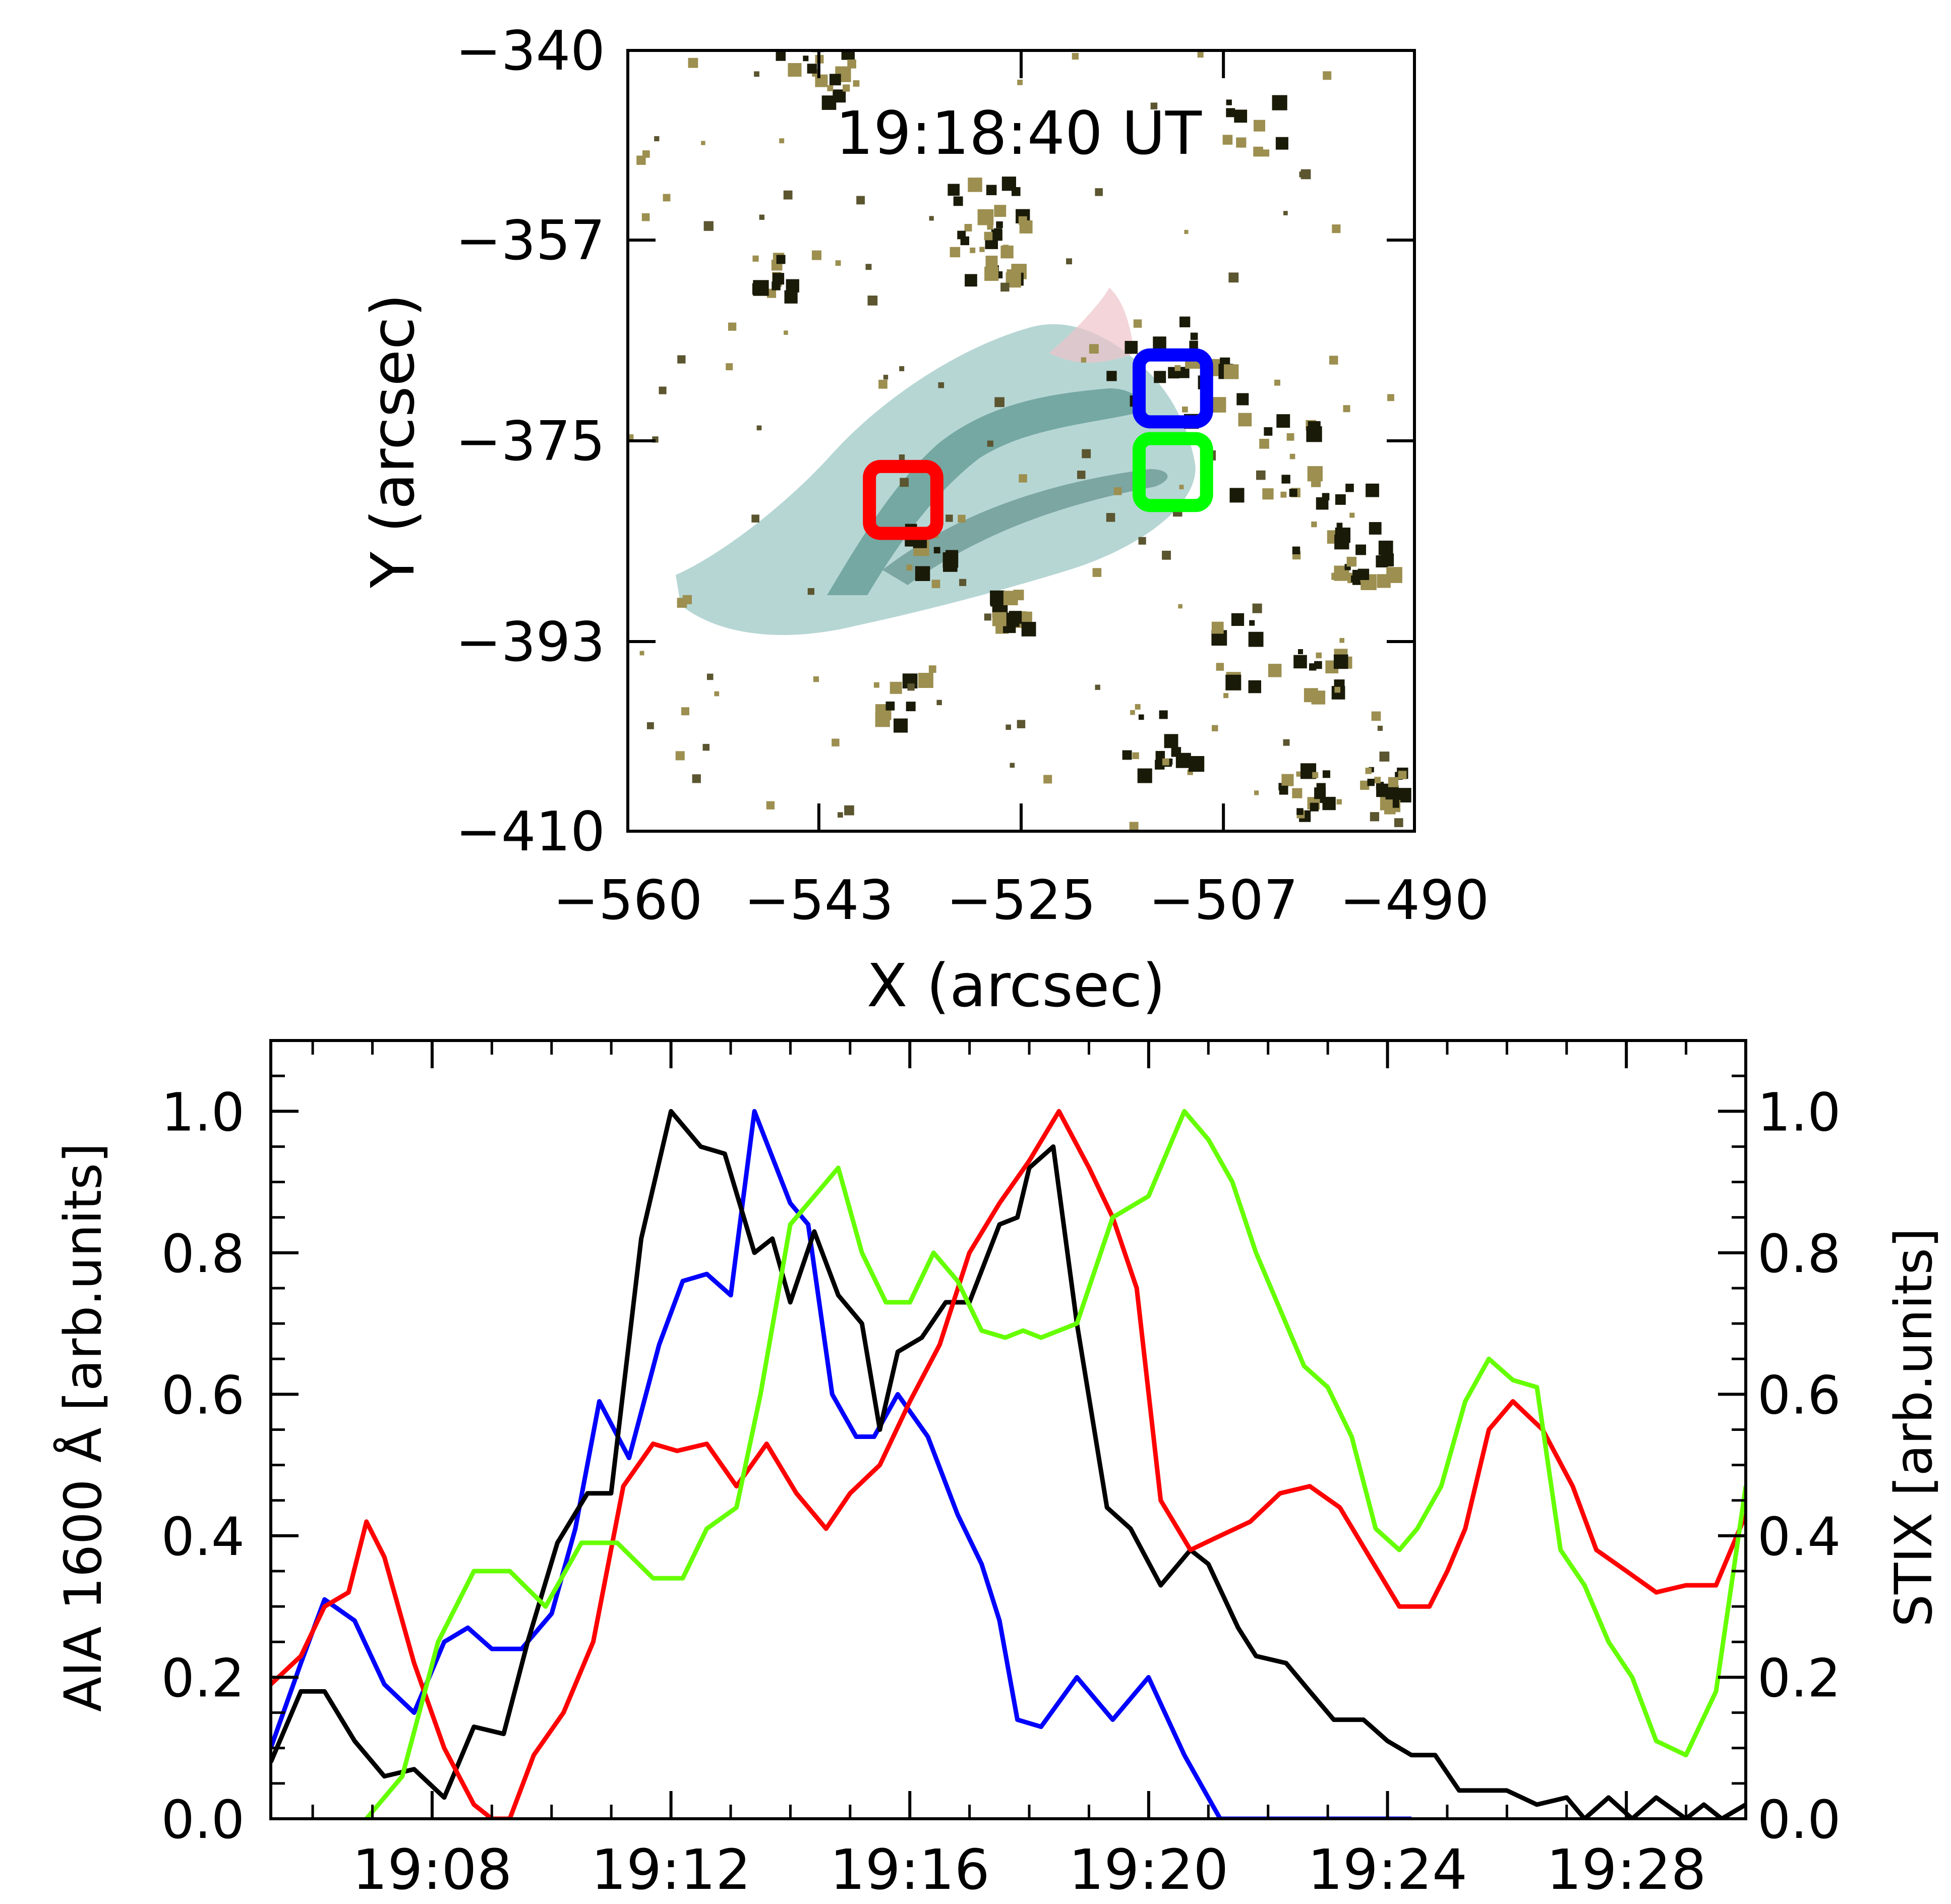 The image size is (1951, 1904). What do you see at coordinates (910, 1869) in the screenshot?
I see `curve-xtick-label: 19:16` at bounding box center [910, 1869].